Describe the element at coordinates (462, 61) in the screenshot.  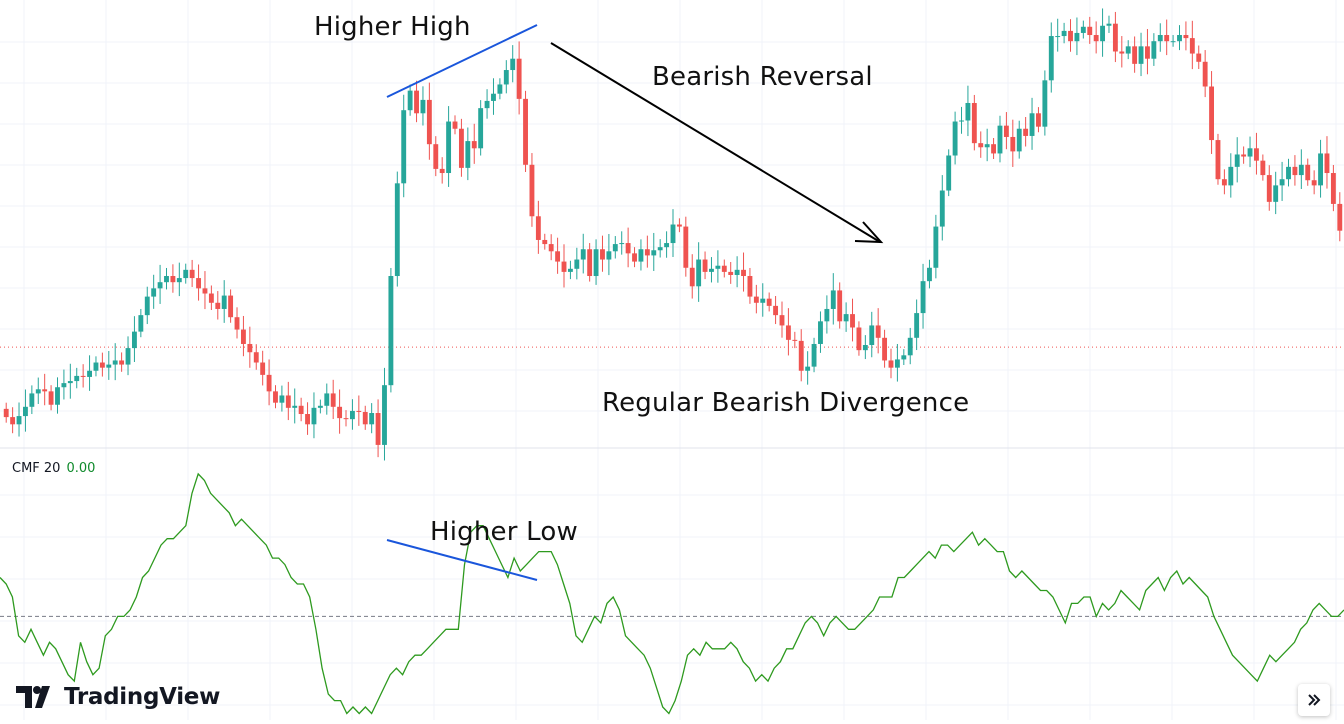
I see `higher-high-trendline` at that location.